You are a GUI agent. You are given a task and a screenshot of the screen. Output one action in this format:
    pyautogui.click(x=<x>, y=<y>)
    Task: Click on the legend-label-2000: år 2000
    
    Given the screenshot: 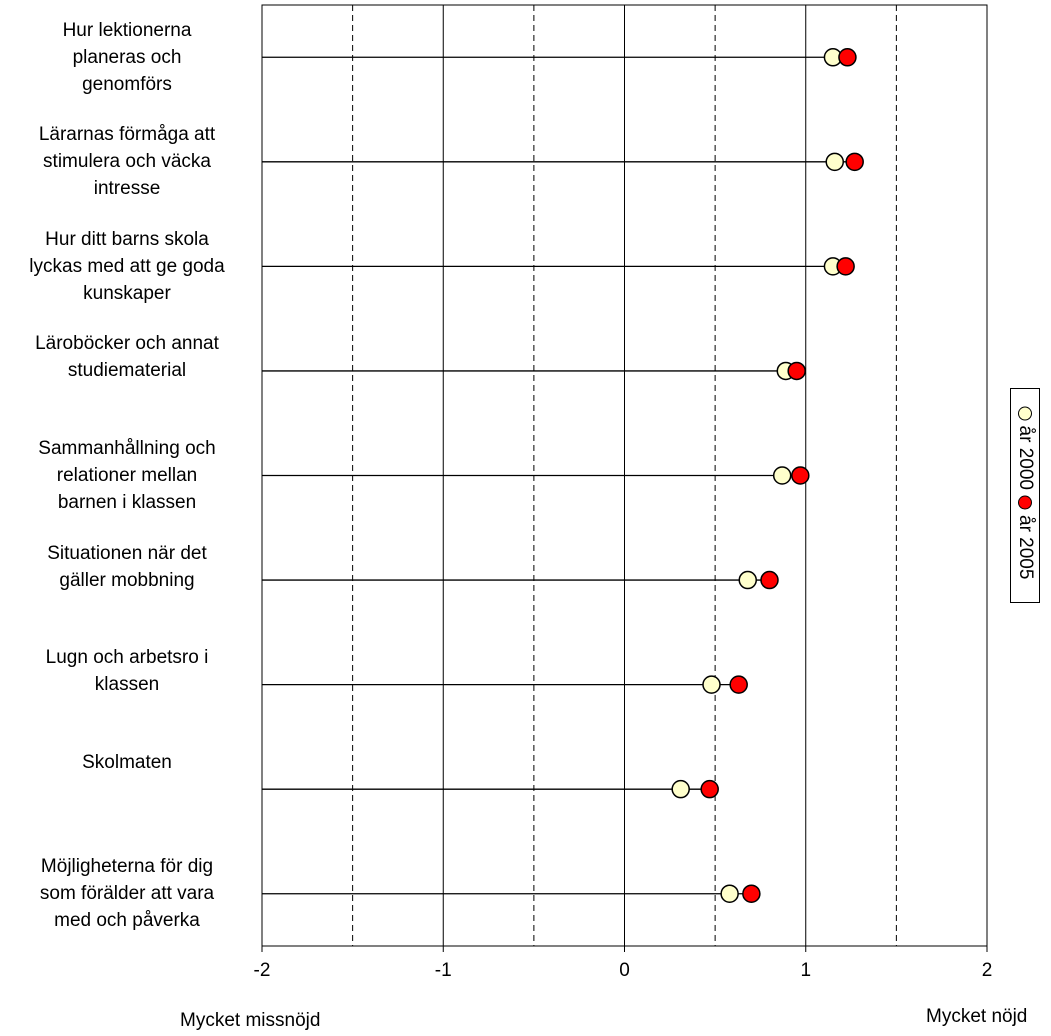 What is the action you would take?
    pyautogui.click(x=1025, y=457)
    